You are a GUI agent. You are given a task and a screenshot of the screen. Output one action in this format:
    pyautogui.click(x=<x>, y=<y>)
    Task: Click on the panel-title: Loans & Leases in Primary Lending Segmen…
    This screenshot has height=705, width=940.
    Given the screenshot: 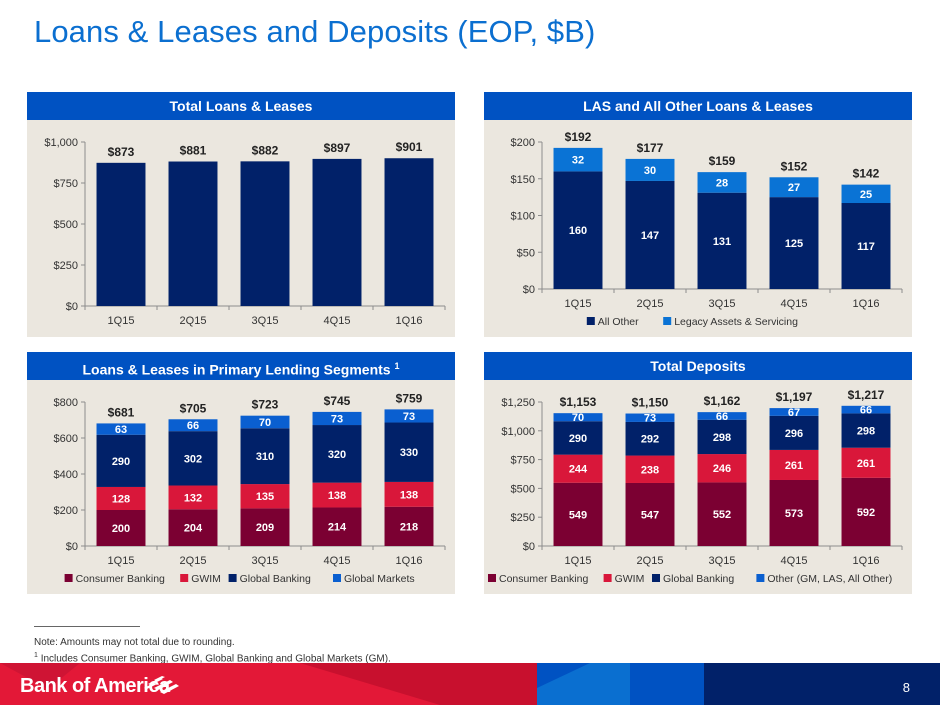 What is the action you would take?
    pyautogui.click(x=236, y=369)
    